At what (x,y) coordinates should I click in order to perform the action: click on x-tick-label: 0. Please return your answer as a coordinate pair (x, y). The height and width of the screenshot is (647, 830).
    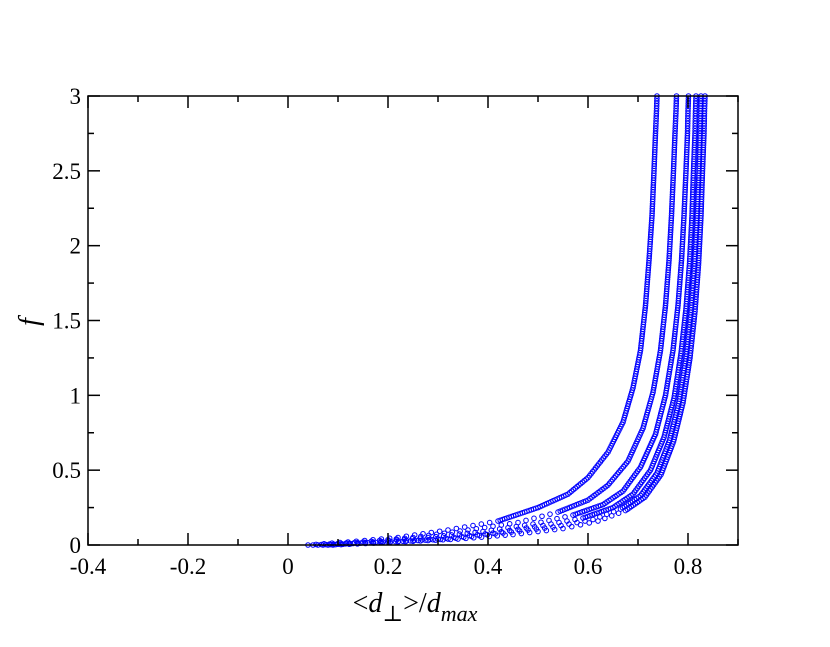
    Looking at the image, I should click on (288, 566).